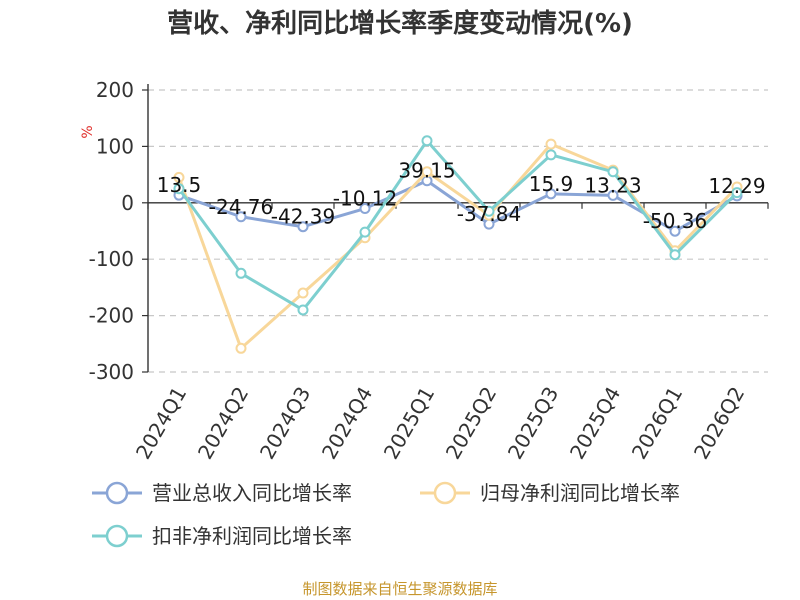 This screenshot has width=800, height=600. What do you see at coordinates (252, 493) in the screenshot?
I see `legend-label: 营业总收入同比增长率` at bounding box center [252, 493].